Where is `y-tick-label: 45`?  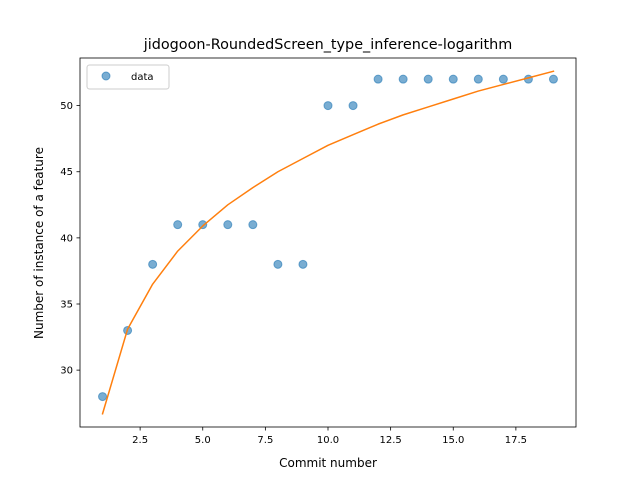
y-tick-label: 45 is located at coordinates (66, 172).